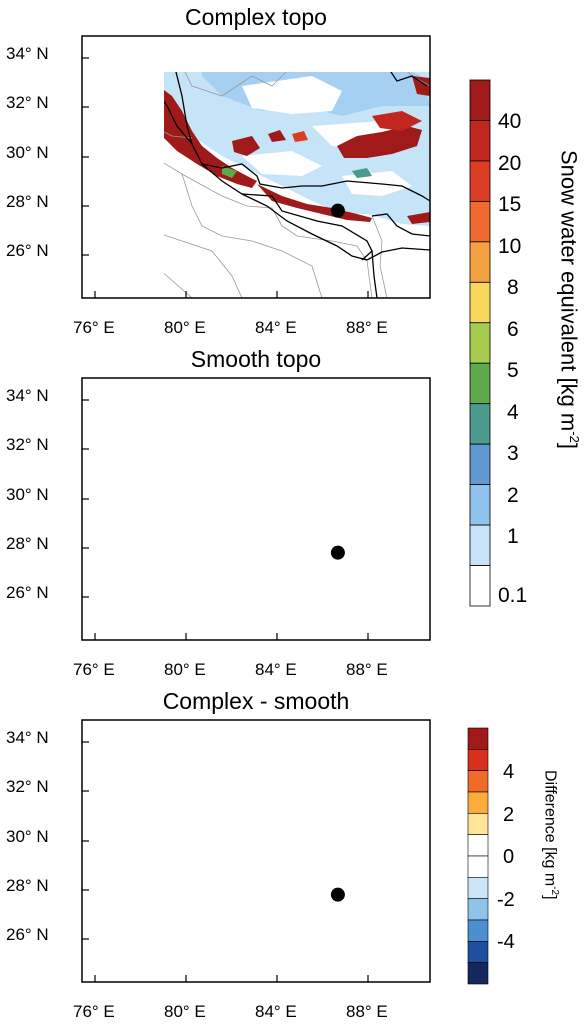  I want to click on swe-colorbar-label: 0.1, so click(513, 595).